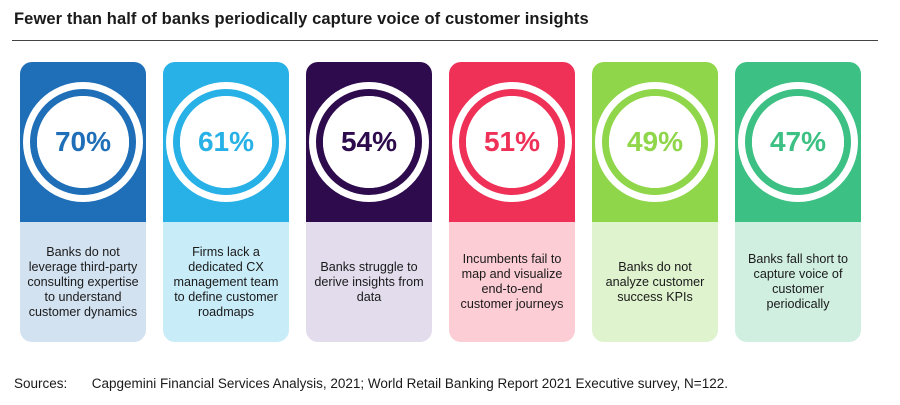 The height and width of the screenshot is (405, 900). I want to click on percent-ring: 61%, so click(226, 142).